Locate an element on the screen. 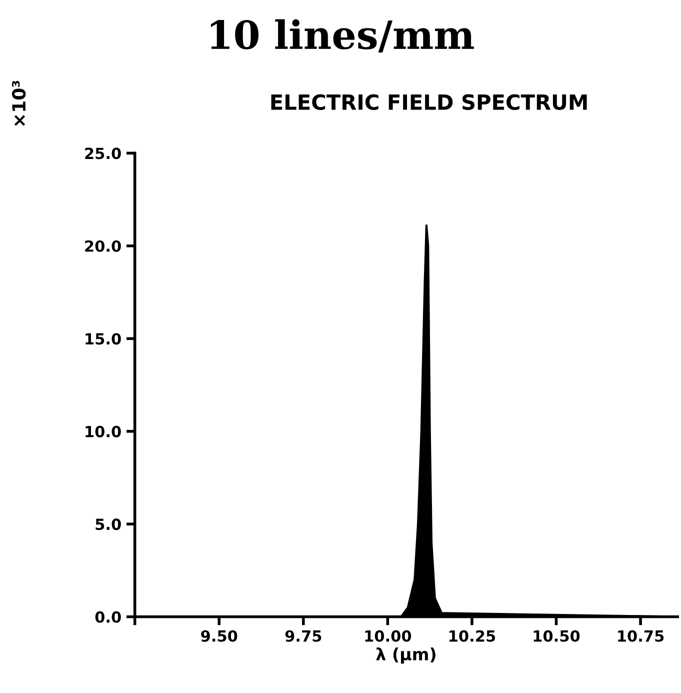  x-tick-label: 10.25 is located at coordinates (473, 636).